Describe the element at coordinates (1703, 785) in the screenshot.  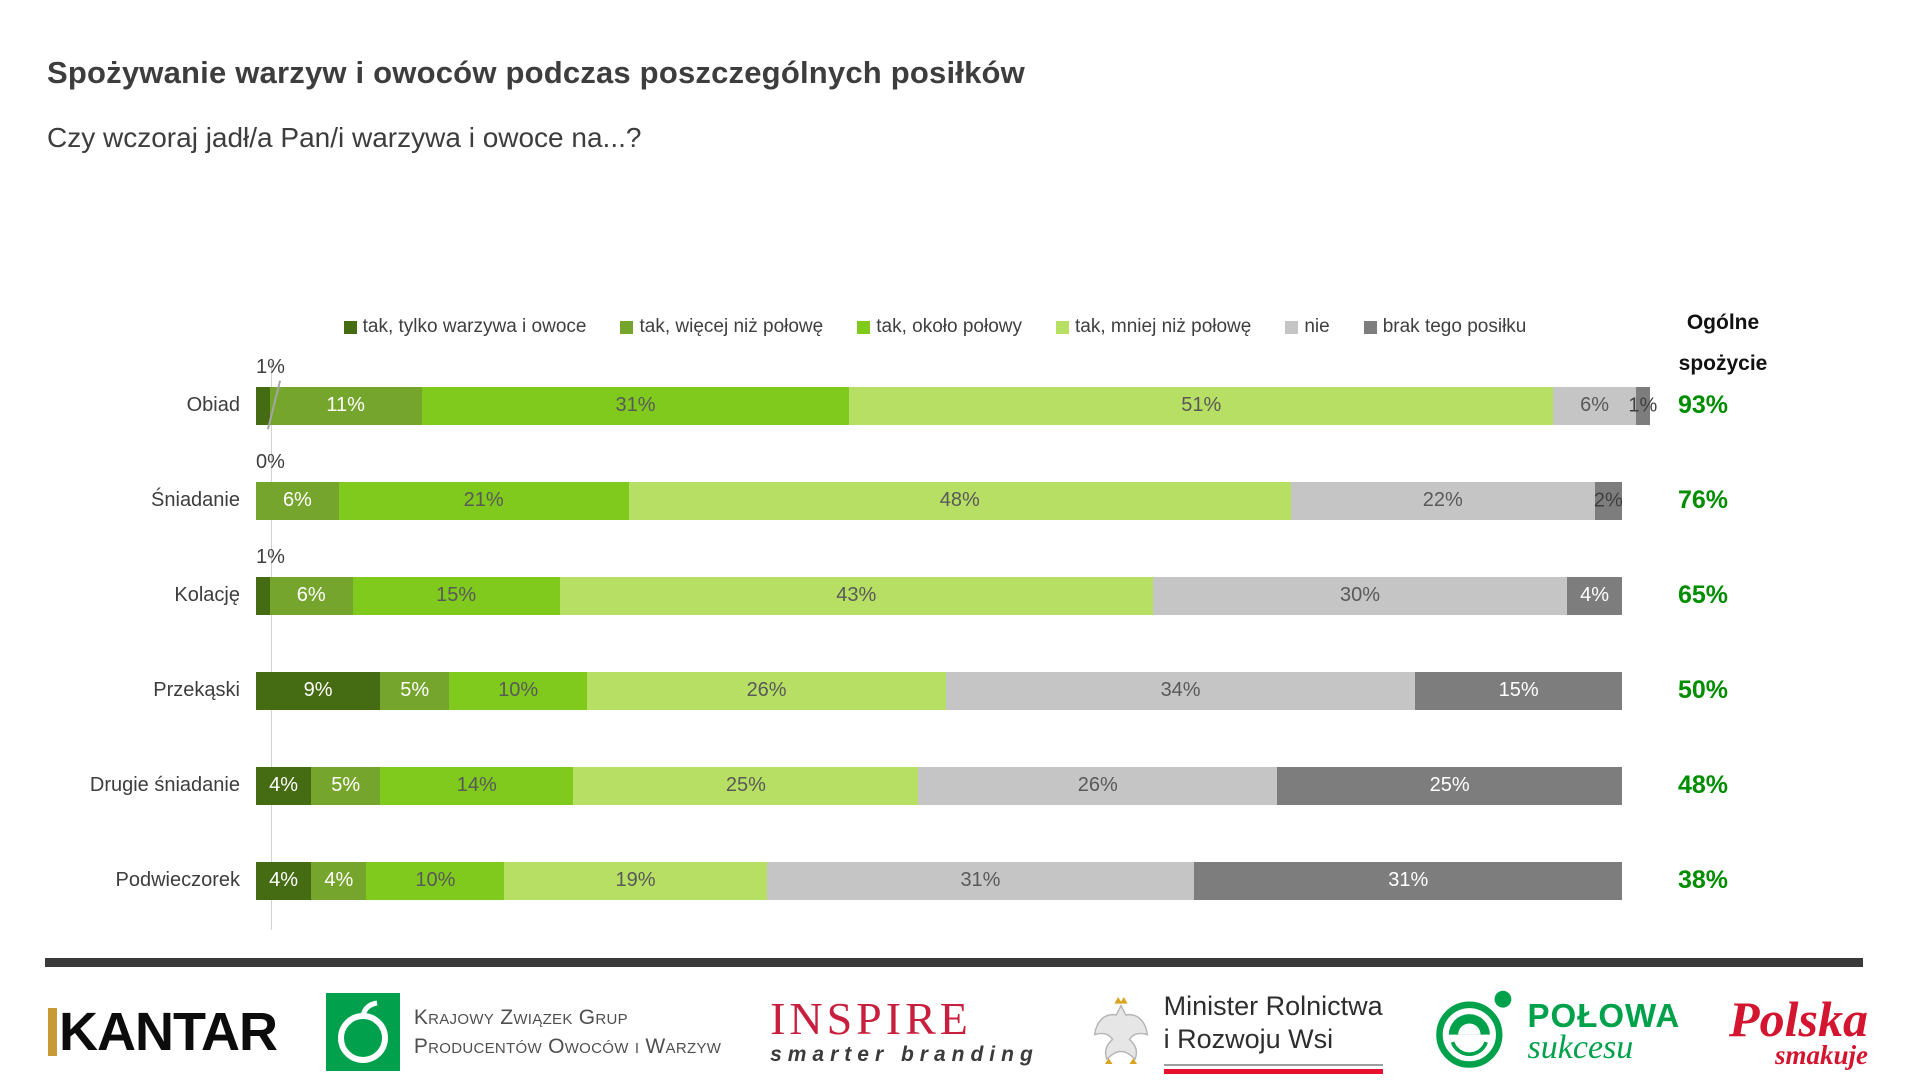
I see `overall-value: 48%` at that location.